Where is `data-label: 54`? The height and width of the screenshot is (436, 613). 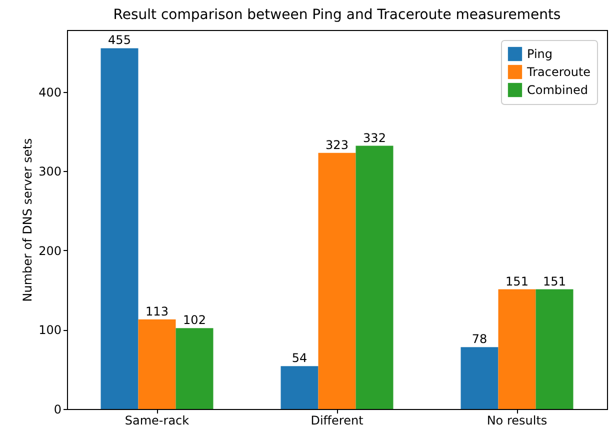 data-label: 54 is located at coordinates (300, 358).